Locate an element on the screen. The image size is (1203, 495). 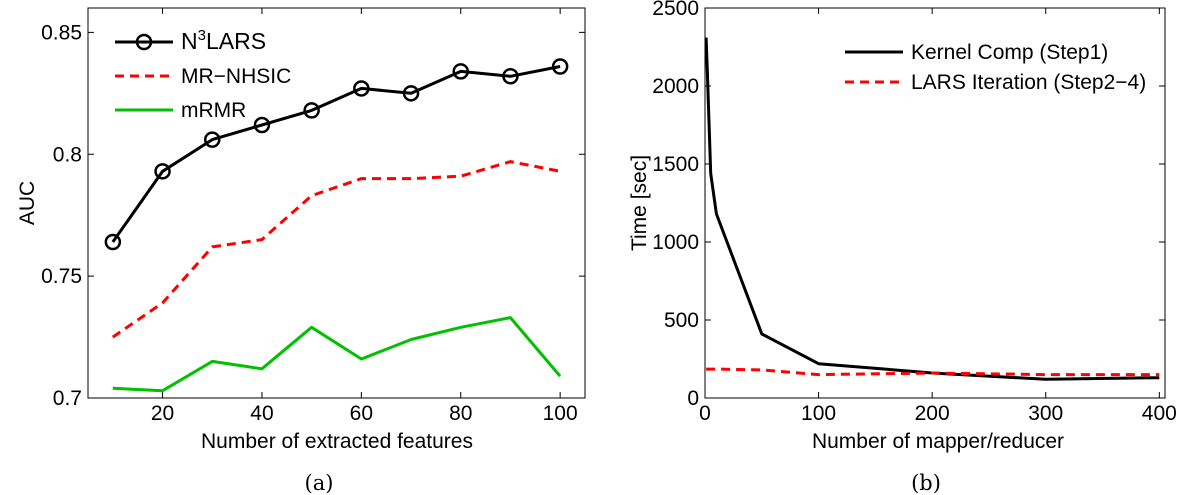
x-tick-label: 0 is located at coordinates (705, 413).